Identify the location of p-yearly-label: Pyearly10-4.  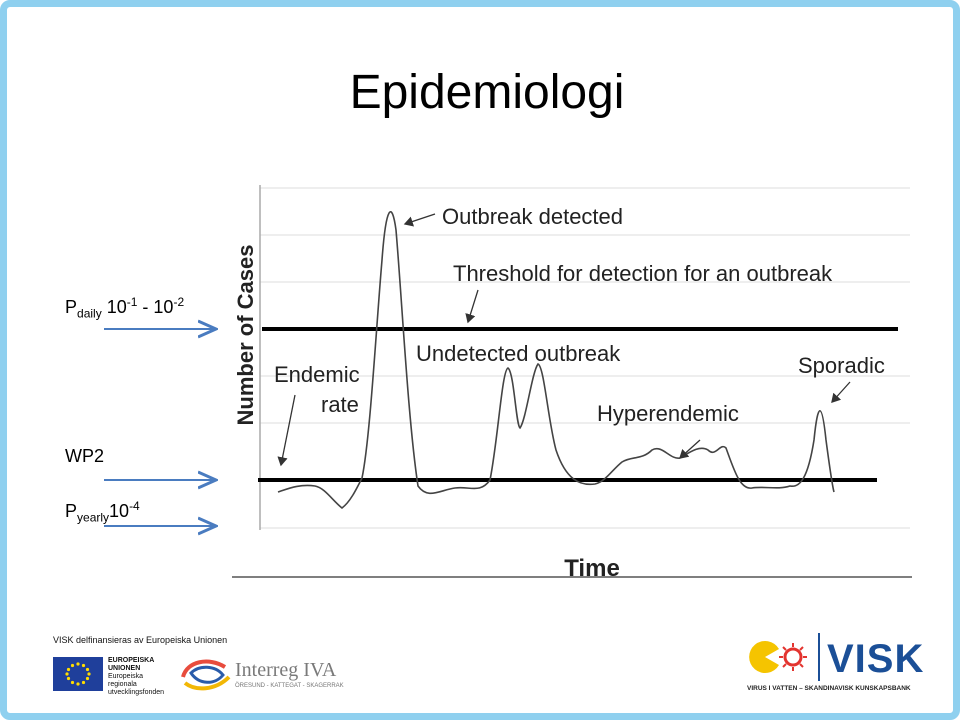
(102, 512).